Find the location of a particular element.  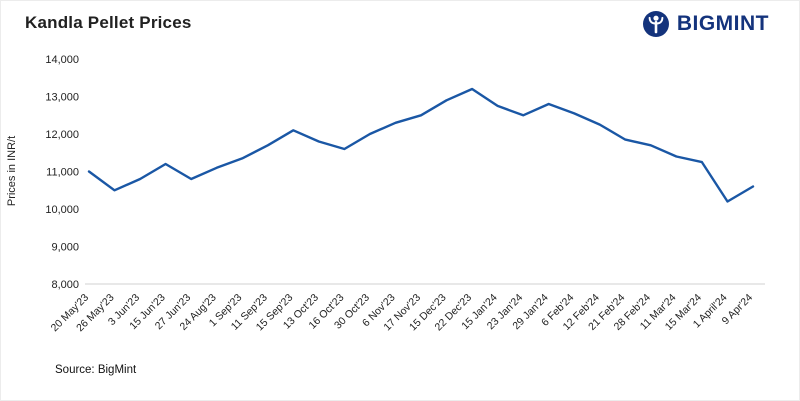

y-axis-title: Prices in INR/t is located at coordinates (12, 171).